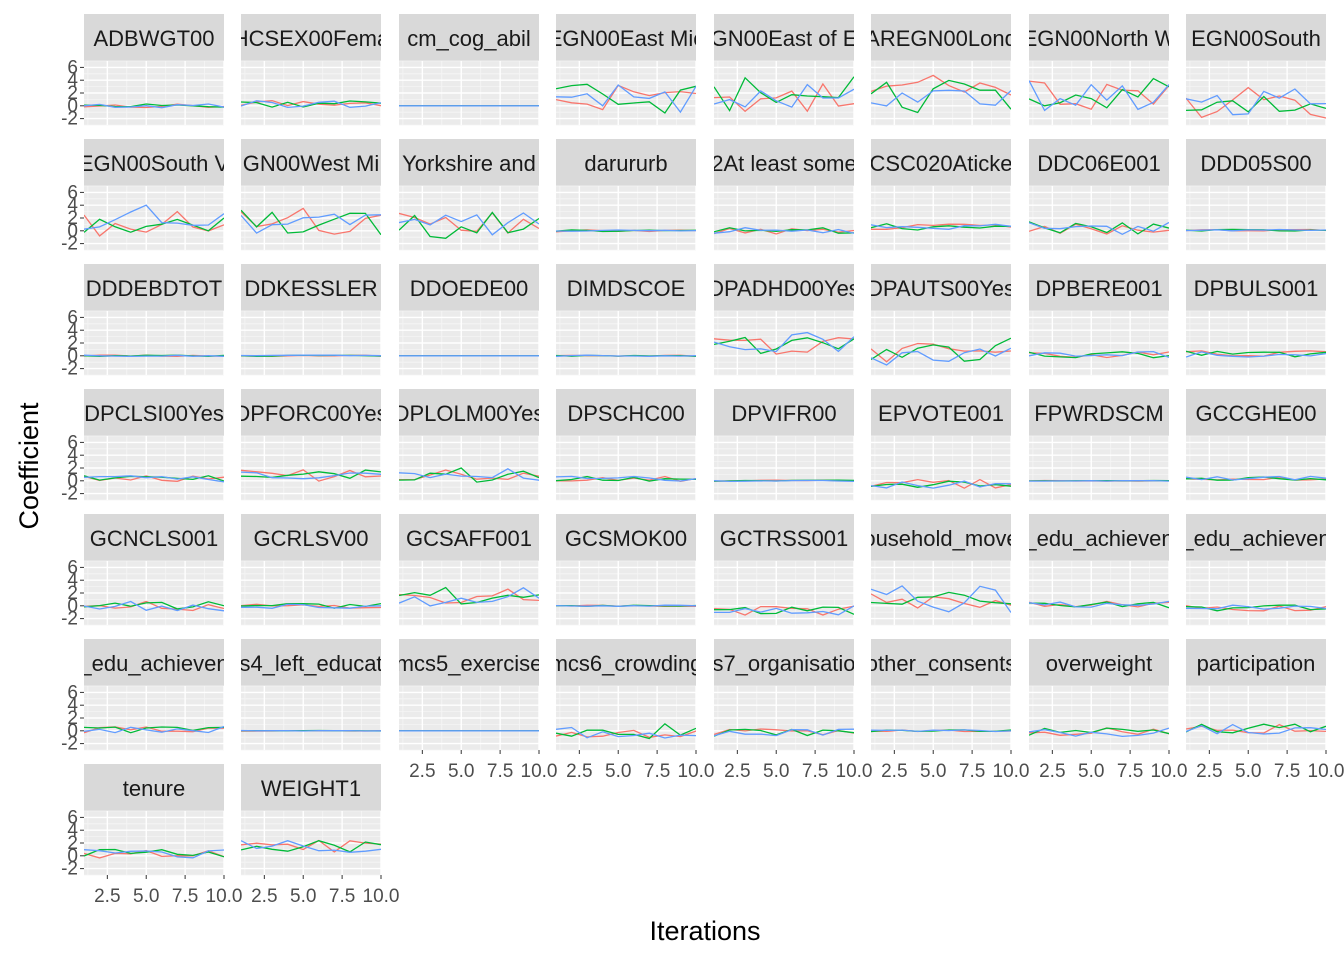 The image size is (1344, 960). I want to click on facet-panel: DPADHD00Yes, so click(784, 320).